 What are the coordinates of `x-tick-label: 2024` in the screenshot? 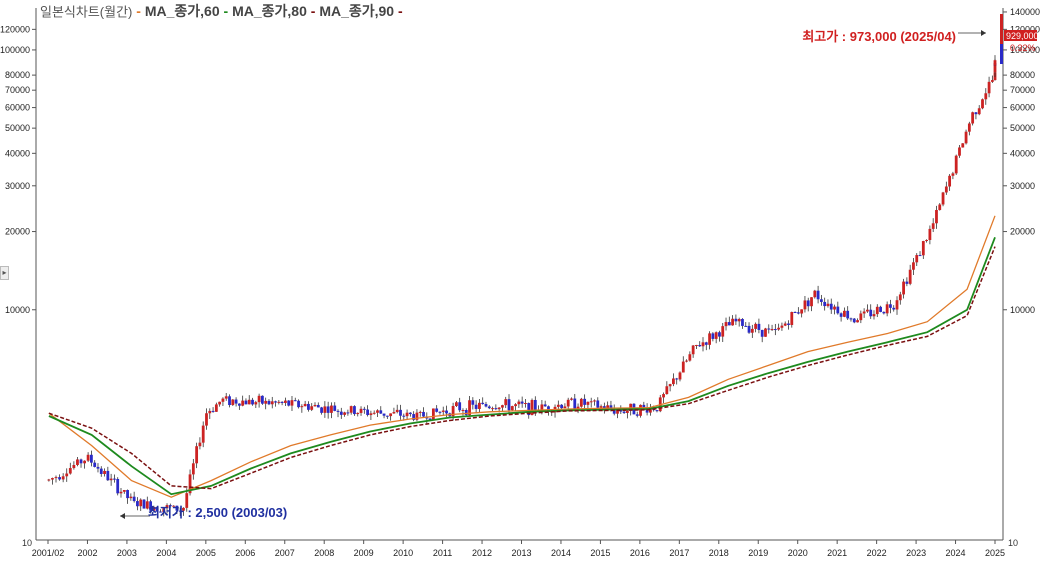 It's located at (956, 553).